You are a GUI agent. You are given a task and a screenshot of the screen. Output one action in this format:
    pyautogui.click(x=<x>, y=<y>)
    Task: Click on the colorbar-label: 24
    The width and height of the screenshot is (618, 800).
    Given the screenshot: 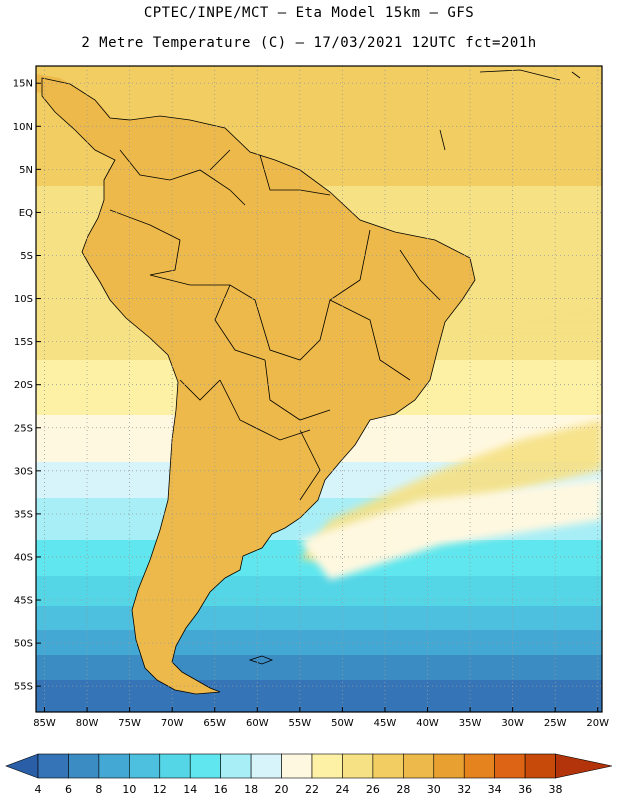 What is the action you would take?
    pyautogui.click(x=342, y=789)
    